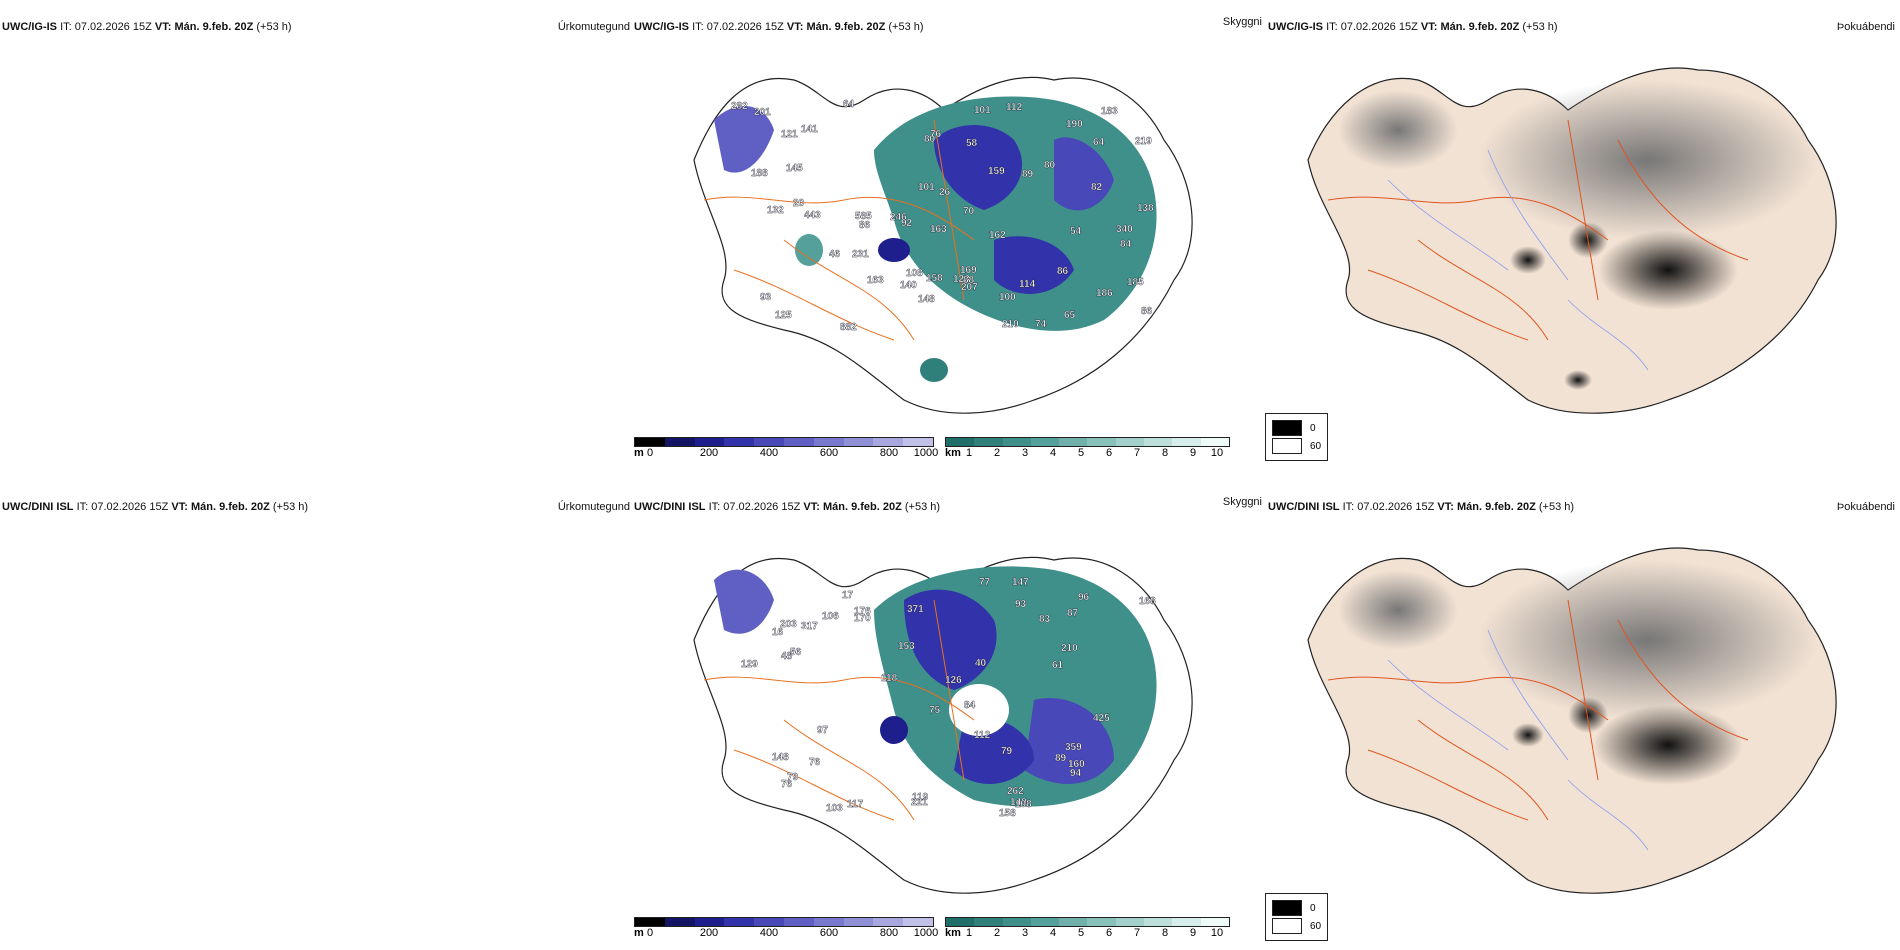  What do you see at coordinates (953, 933) in the screenshot?
I see `visibility-unit-row2: km` at bounding box center [953, 933].